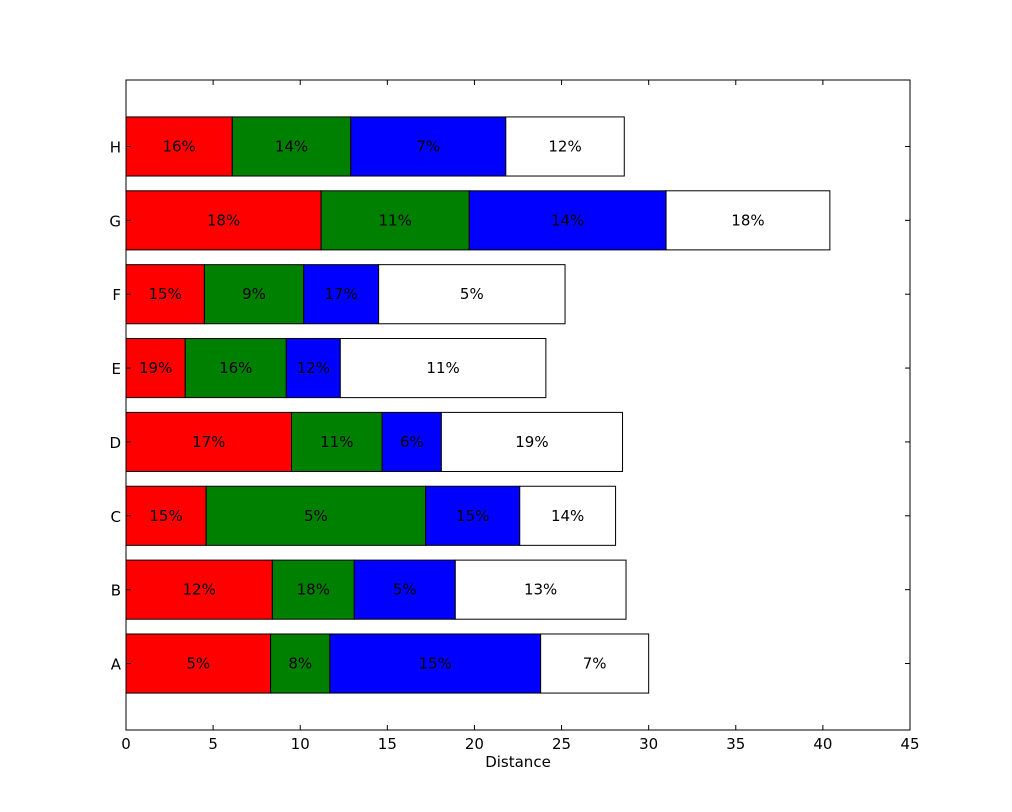 This screenshot has height=812, width=1012. What do you see at coordinates (735, 744) in the screenshot?
I see `x-tick-label-35: 35` at bounding box center [735, 744].